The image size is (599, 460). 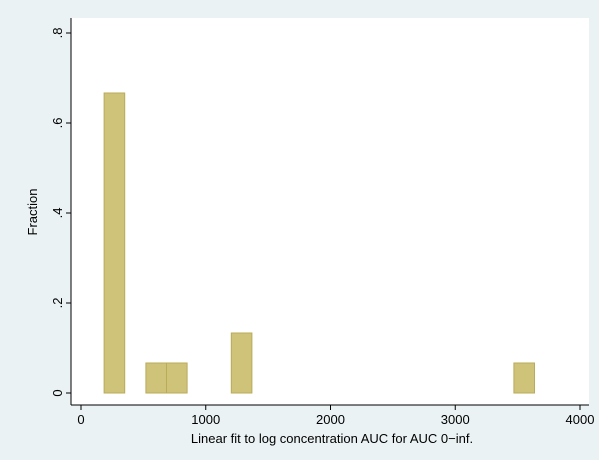 I want to click on y-tick-label-4: .8, so click(x=57, y=33).